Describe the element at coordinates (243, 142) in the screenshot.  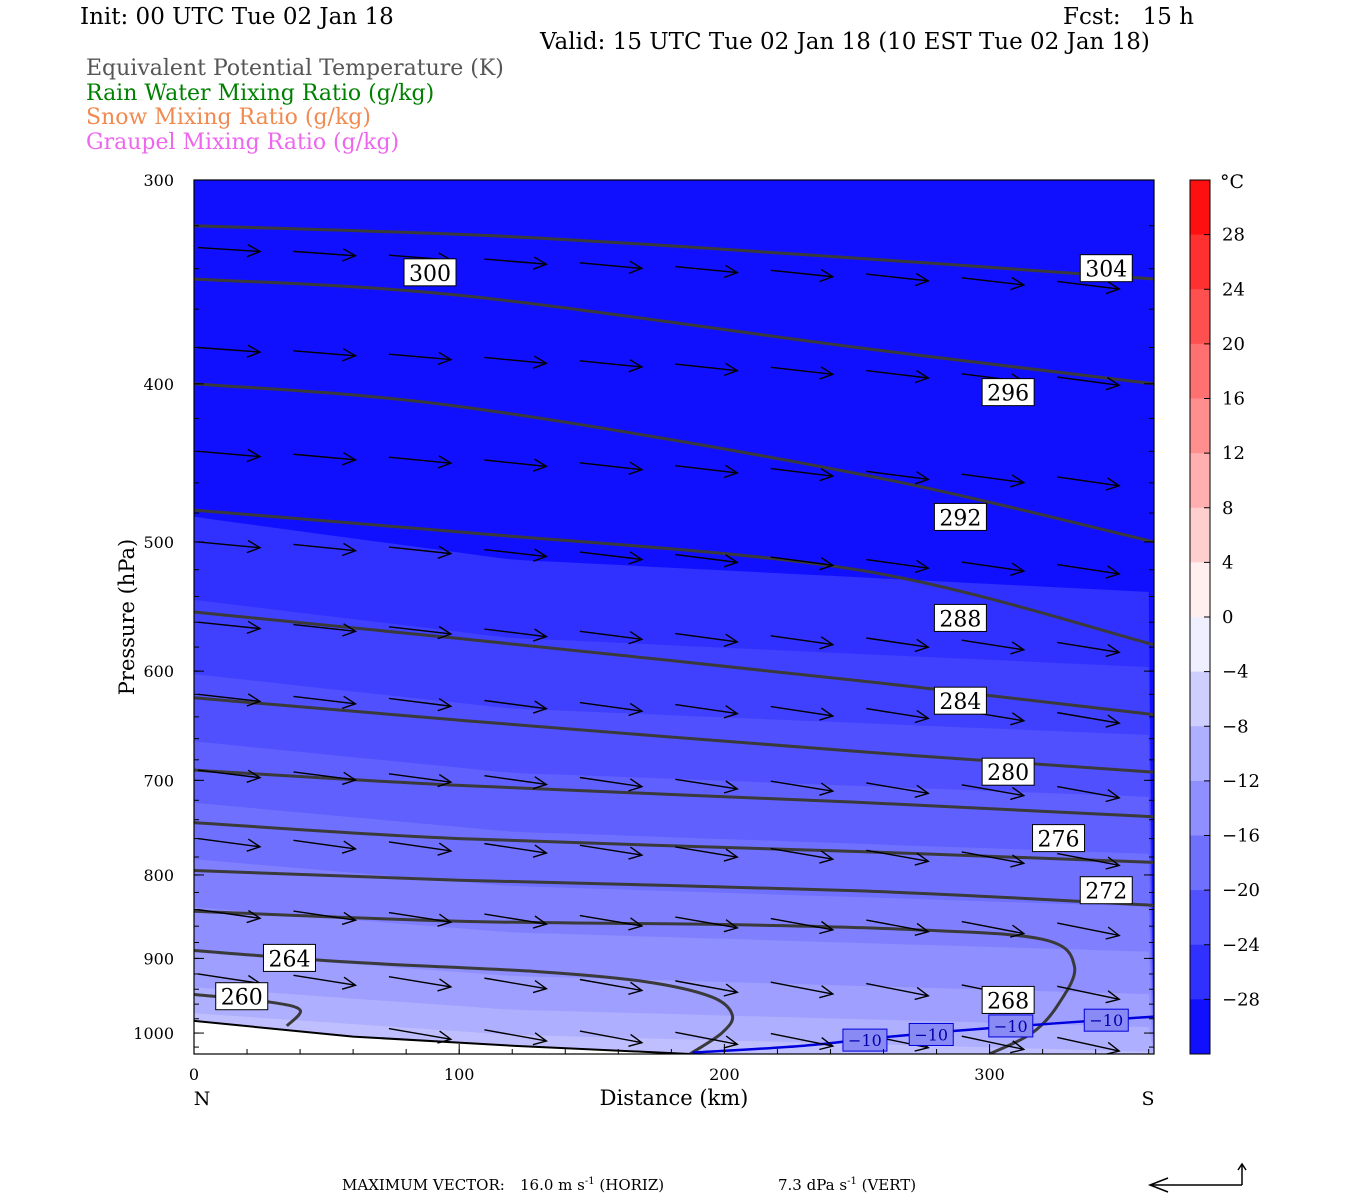
I see `legend-graupel: Graupel Mixing Ratio (g/kg)` at that location.